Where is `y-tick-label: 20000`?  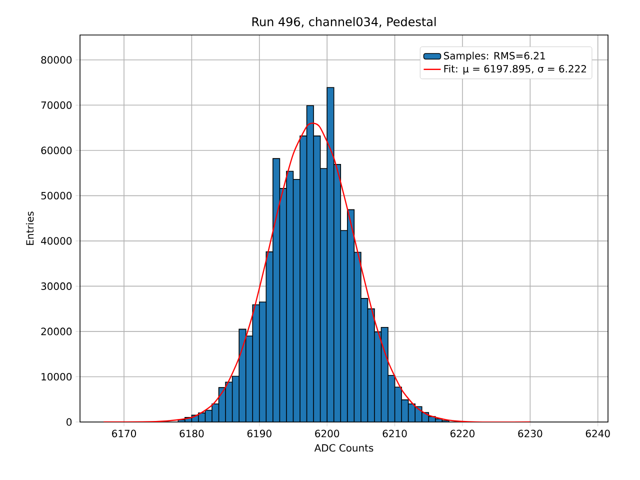 y-tick-label: 20000 is located at coordinates (56, 332).